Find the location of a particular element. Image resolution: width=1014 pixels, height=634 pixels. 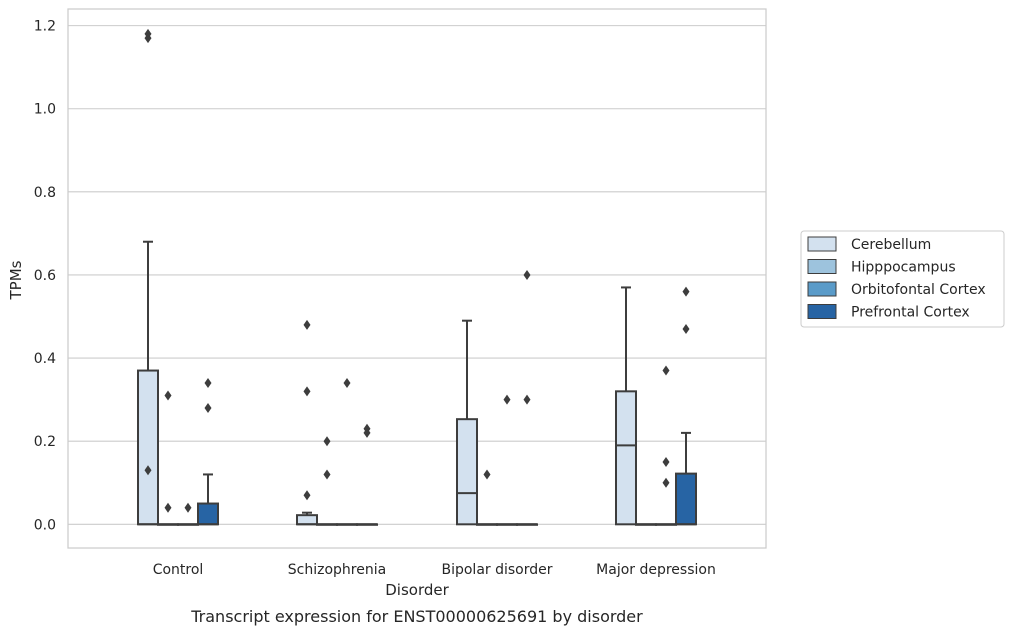

x-tick-label: Schizophrenia is located at coordinates (337, 570).